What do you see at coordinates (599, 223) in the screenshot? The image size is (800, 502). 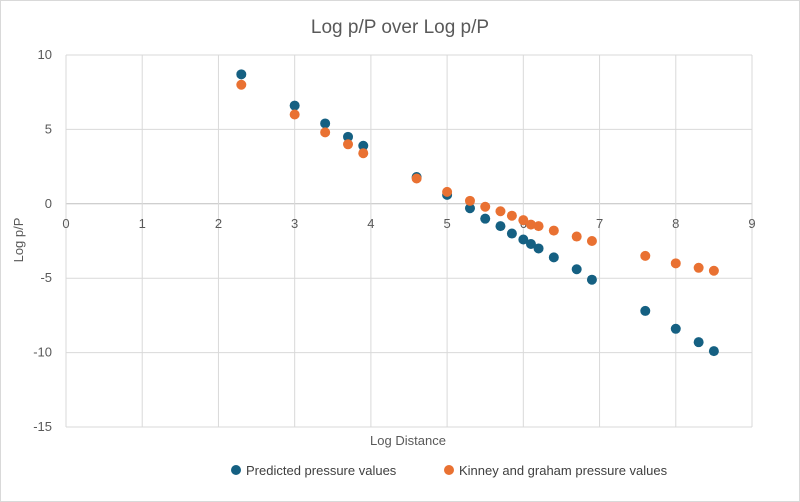 I see `x-tick-label: 7` at bounding box center [599, 223].